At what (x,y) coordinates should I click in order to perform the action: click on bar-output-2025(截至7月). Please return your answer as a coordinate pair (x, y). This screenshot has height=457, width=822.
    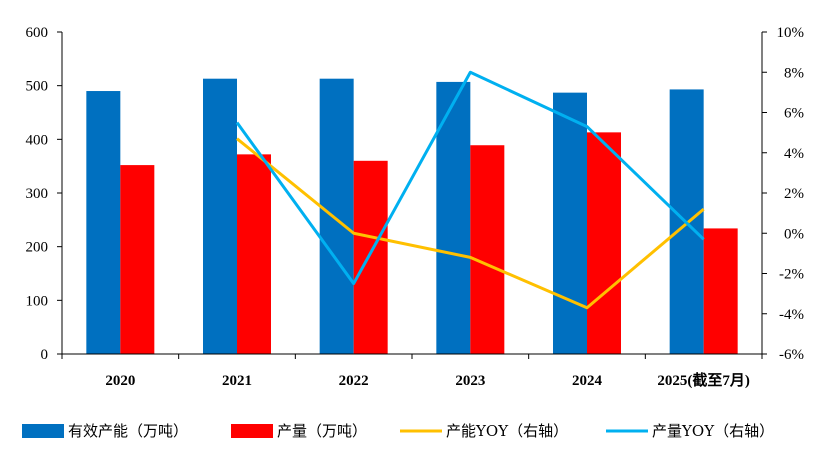
    Looking at the image, I should click on (720, 291).